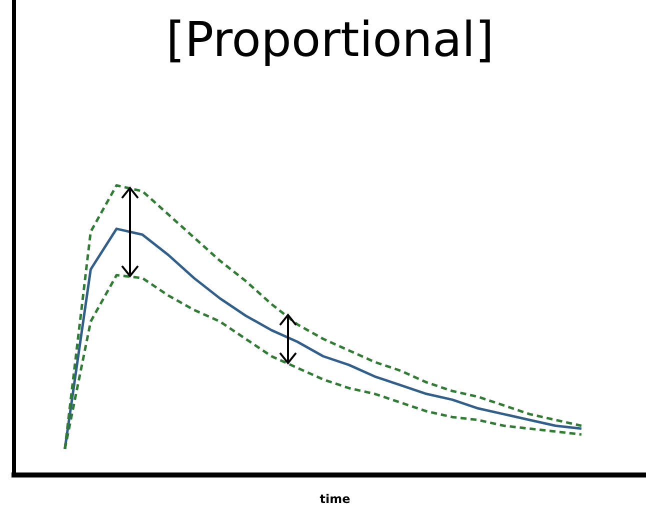 Image resolution: width=646 pixels, height=508 pixels. Describe the element at coordinates (335, 499) in the screenshot. I see `x-axis-title: time` at that location.